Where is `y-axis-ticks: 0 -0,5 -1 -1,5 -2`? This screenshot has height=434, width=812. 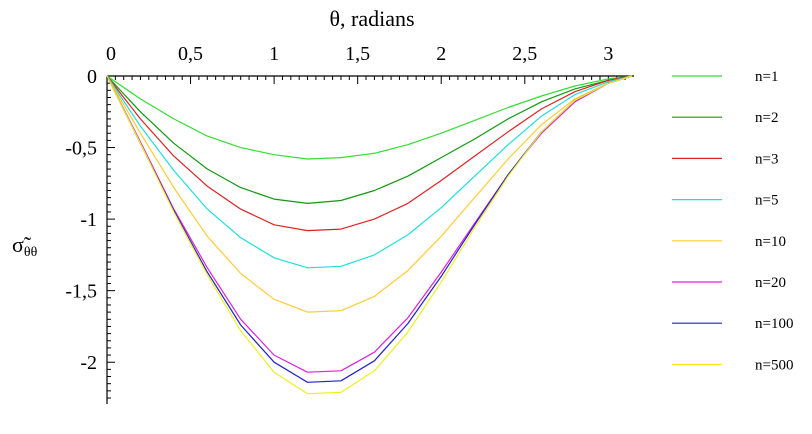 y-axis-ticks: 0 -0,5 -1 -1,5 -2 is located at coordinates (90, 232).